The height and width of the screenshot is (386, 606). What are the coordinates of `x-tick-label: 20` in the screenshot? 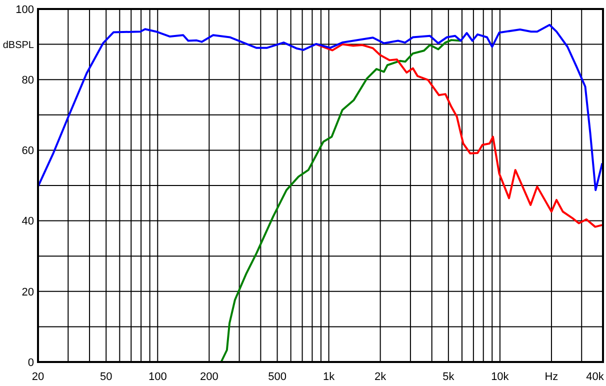 It's located at (38, 377).